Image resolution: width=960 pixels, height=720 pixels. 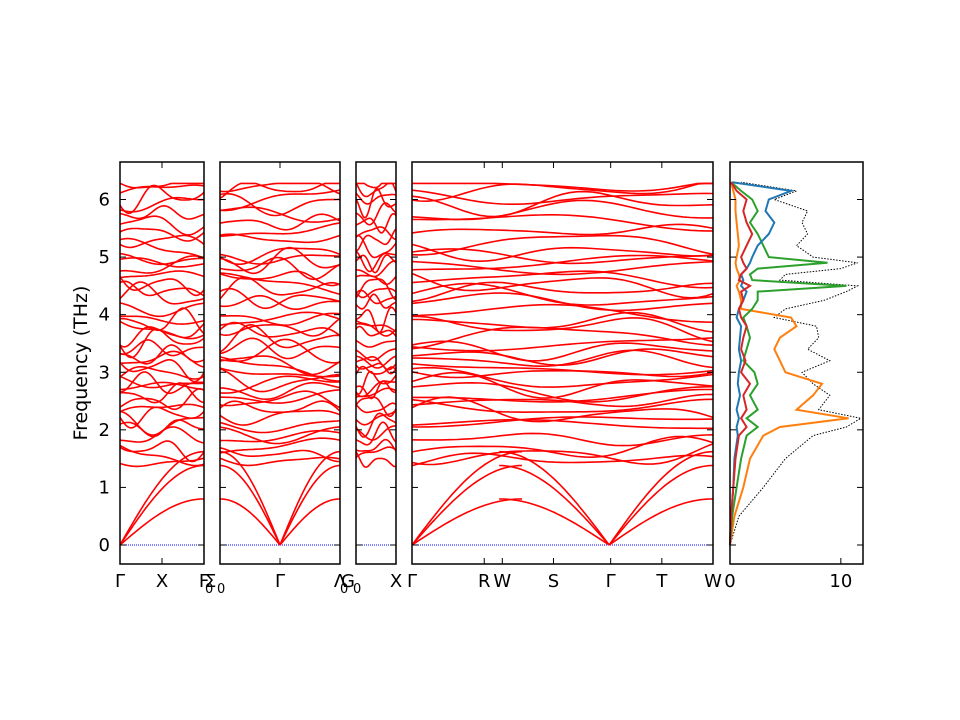 What do you see at coordinates (104, 257) in the screenshot?
I see `y-tick-label: 5` at bounding box center [104, 257].